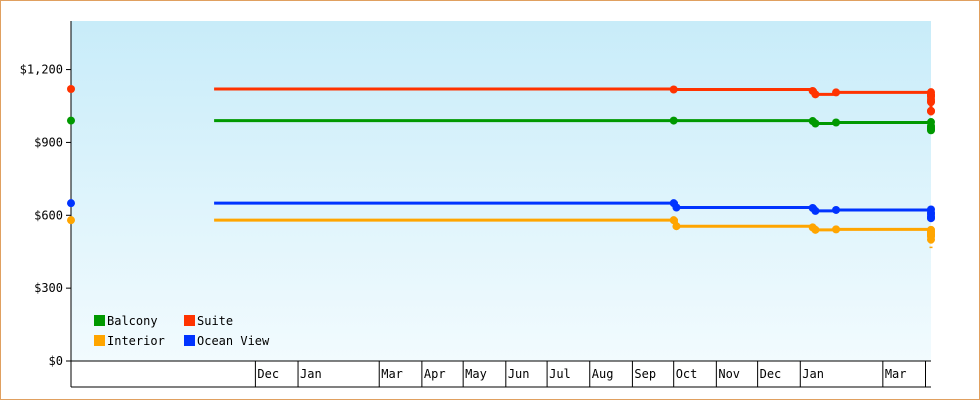 Image resolution: width=980 pixels, height=403 pixels. What do you see at coordinates (136, 341) in the screenshot?
I see `legend-label: Interior` at bounding box center [136, 341].